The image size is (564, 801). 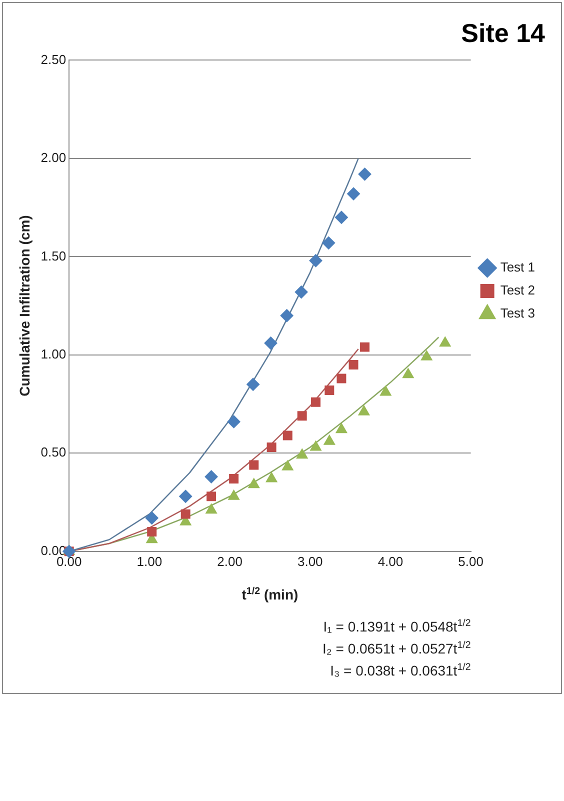 I want to click on x-tick-label: 3.00, so click(x=310, y=561).